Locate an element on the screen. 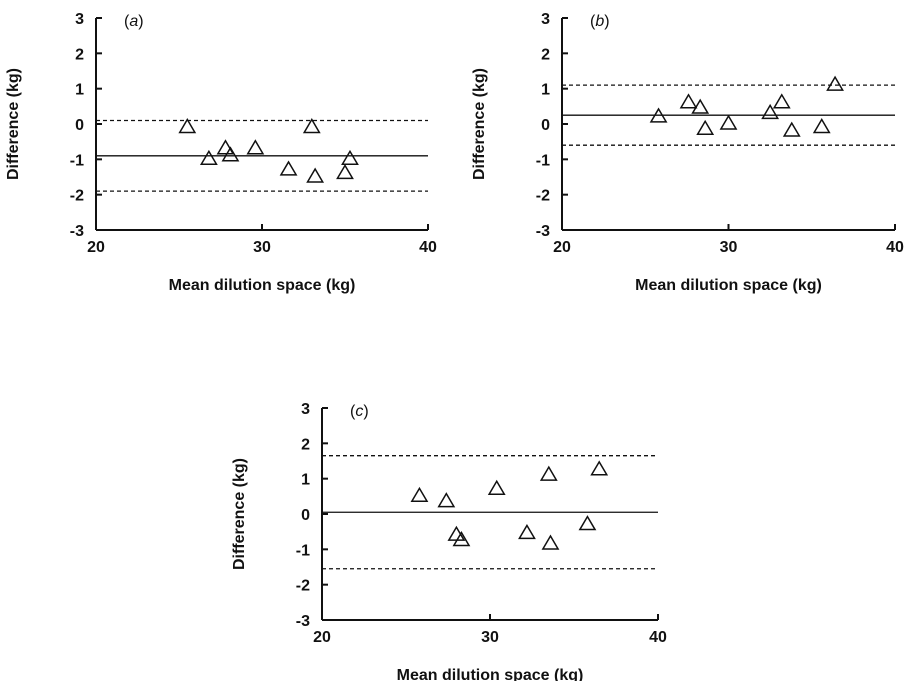 This screenshot has height=681, width=910. x-axis-label-a: Mean dilution space (kg) is located at coordinates (262, 285).